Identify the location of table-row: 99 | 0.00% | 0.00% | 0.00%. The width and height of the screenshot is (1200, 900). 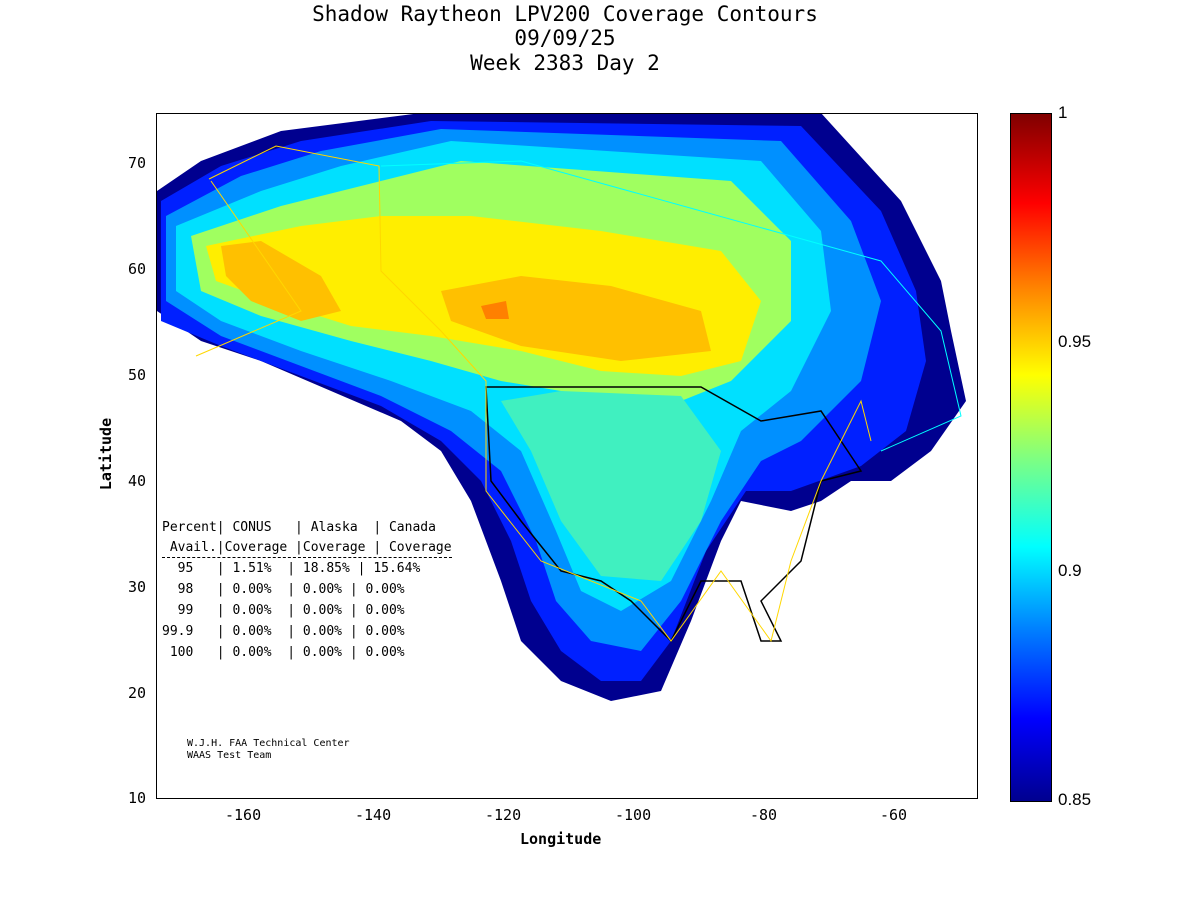
(283, 610).